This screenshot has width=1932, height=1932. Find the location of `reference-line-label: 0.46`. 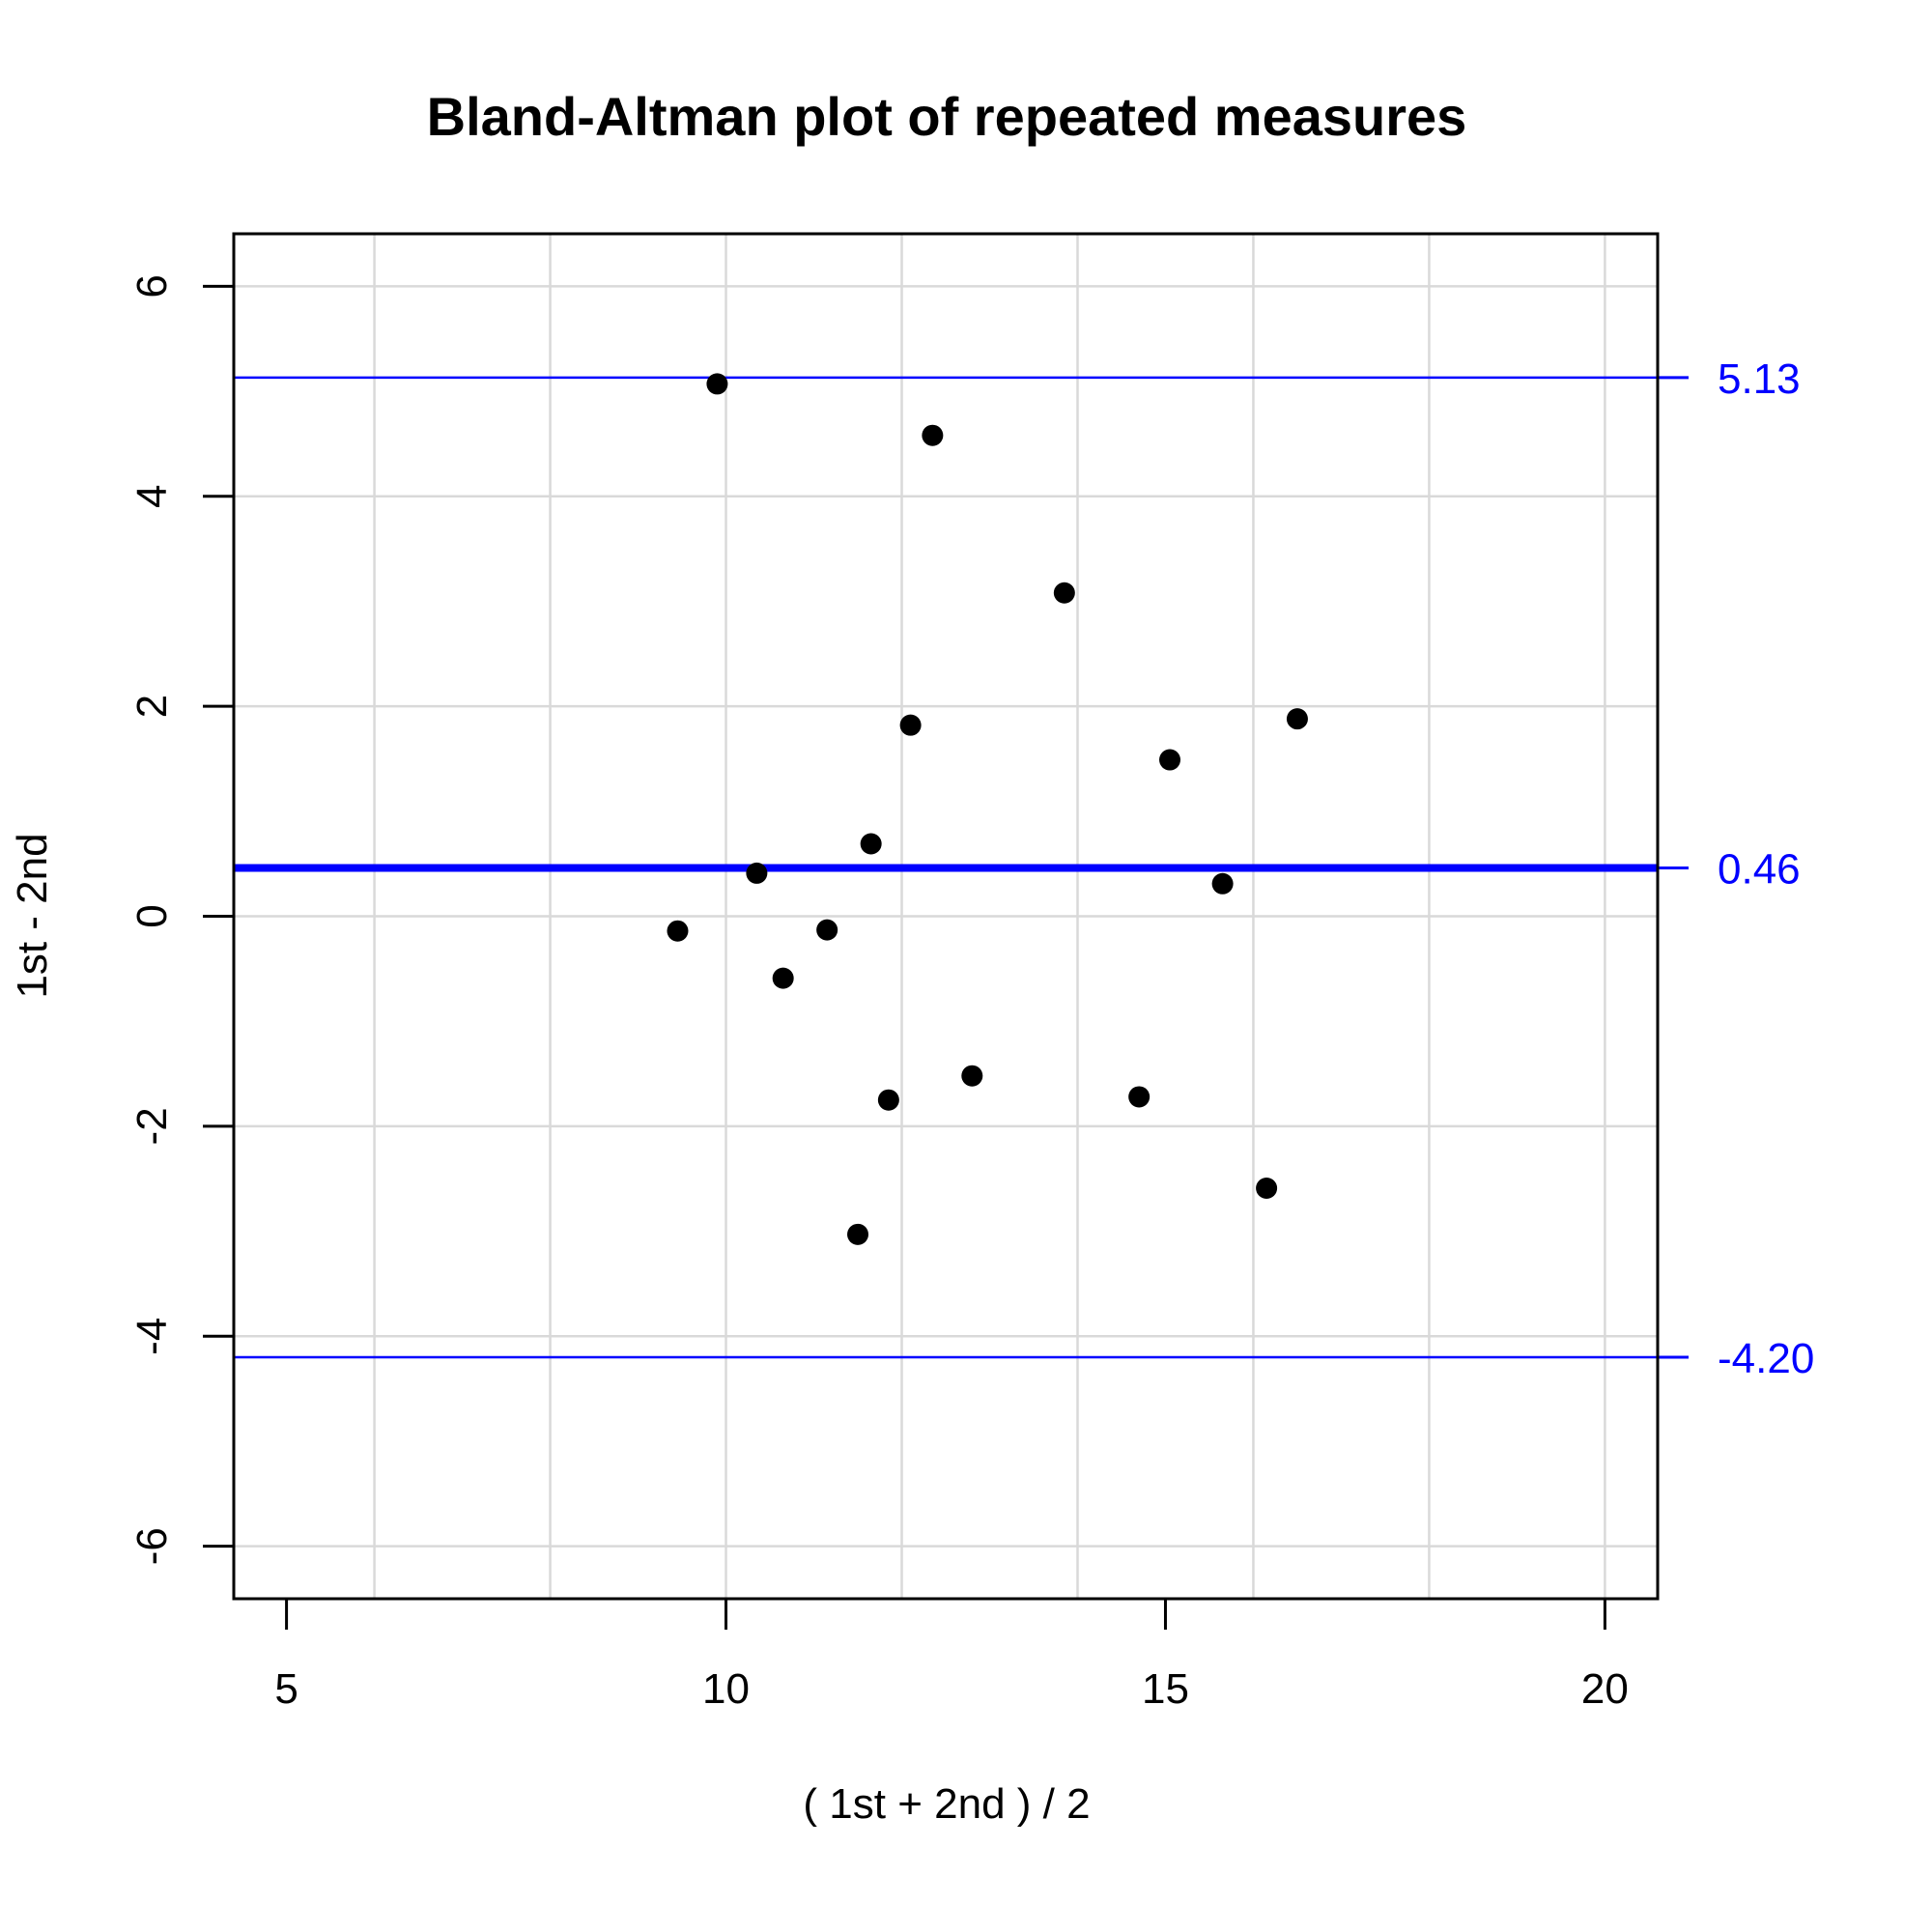

reference-line-label: 0.46 is located at coordinates (1759, 870).